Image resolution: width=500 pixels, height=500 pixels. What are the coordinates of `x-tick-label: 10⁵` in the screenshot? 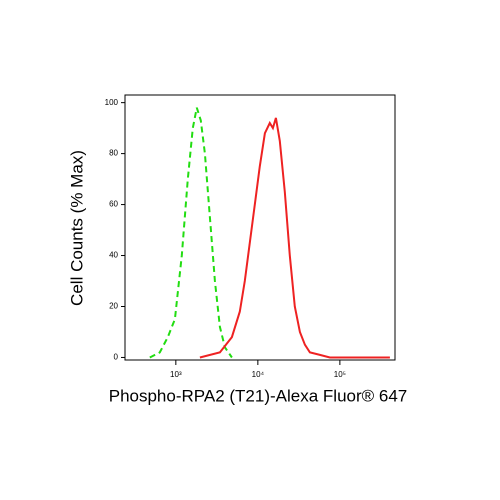 It's located at (340, 374).